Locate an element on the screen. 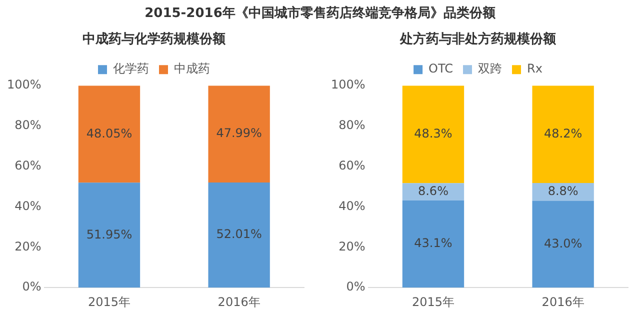  legend-label: OTC is located at coordinates (441, 69).